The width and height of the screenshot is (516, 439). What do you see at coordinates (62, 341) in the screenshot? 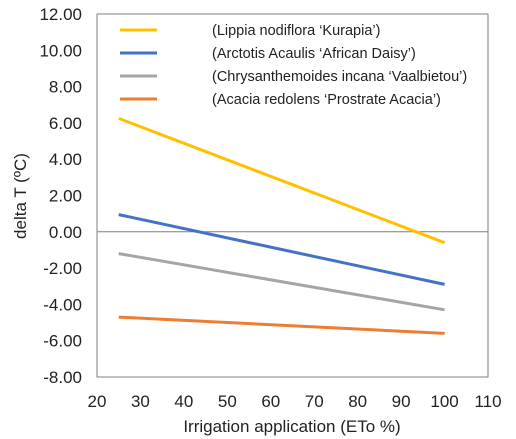
I see `y-tick-label: -6.00` at bounding box center [62, 341].